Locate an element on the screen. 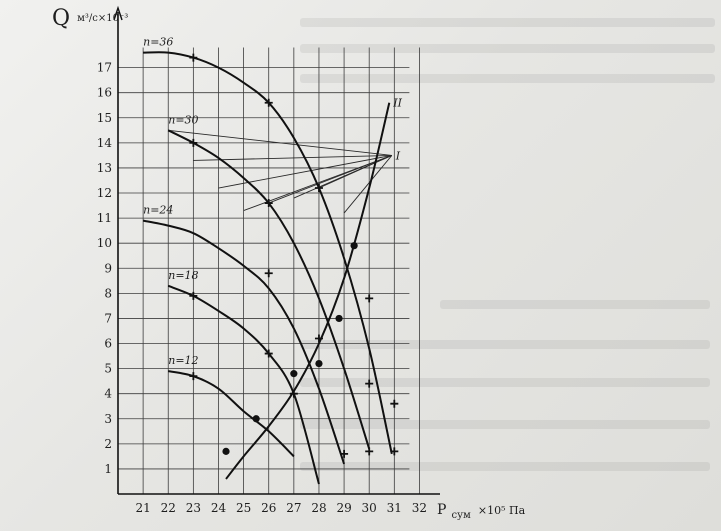 This screenshot has height=531, width=721. x-tick-label: 28 is located at coordinates (318, 508).